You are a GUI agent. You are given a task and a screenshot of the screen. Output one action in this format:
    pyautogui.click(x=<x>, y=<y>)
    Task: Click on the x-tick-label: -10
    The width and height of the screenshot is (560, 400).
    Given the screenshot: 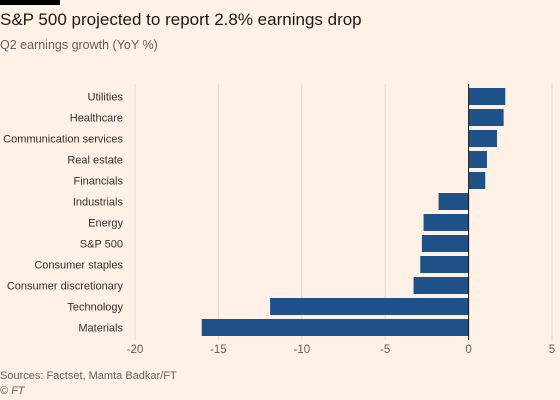 What is the action you would take?
    pyautogui.click(x=301, y=350)
    